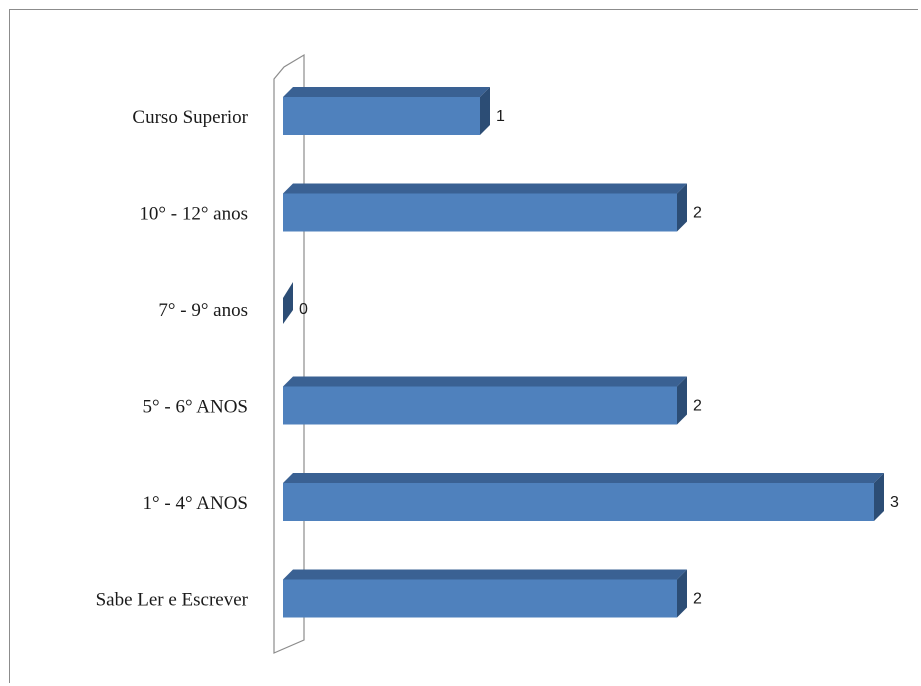  What do you see at coordinates (894, 502) in the screenshot?
I see `data-label: 3` at bounding box center [894, 502].